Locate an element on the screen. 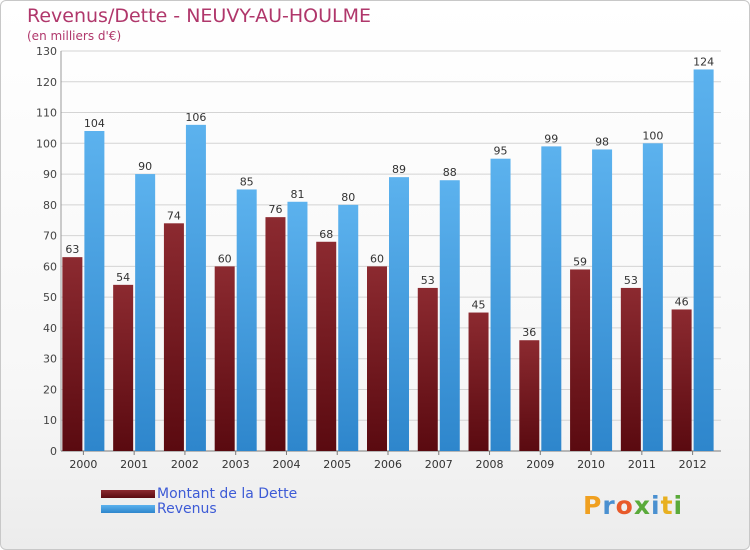 Image resolution: width=750 pixels, height=550 pixels. y-tick-label: 120 is located at coordinates (46, 82).